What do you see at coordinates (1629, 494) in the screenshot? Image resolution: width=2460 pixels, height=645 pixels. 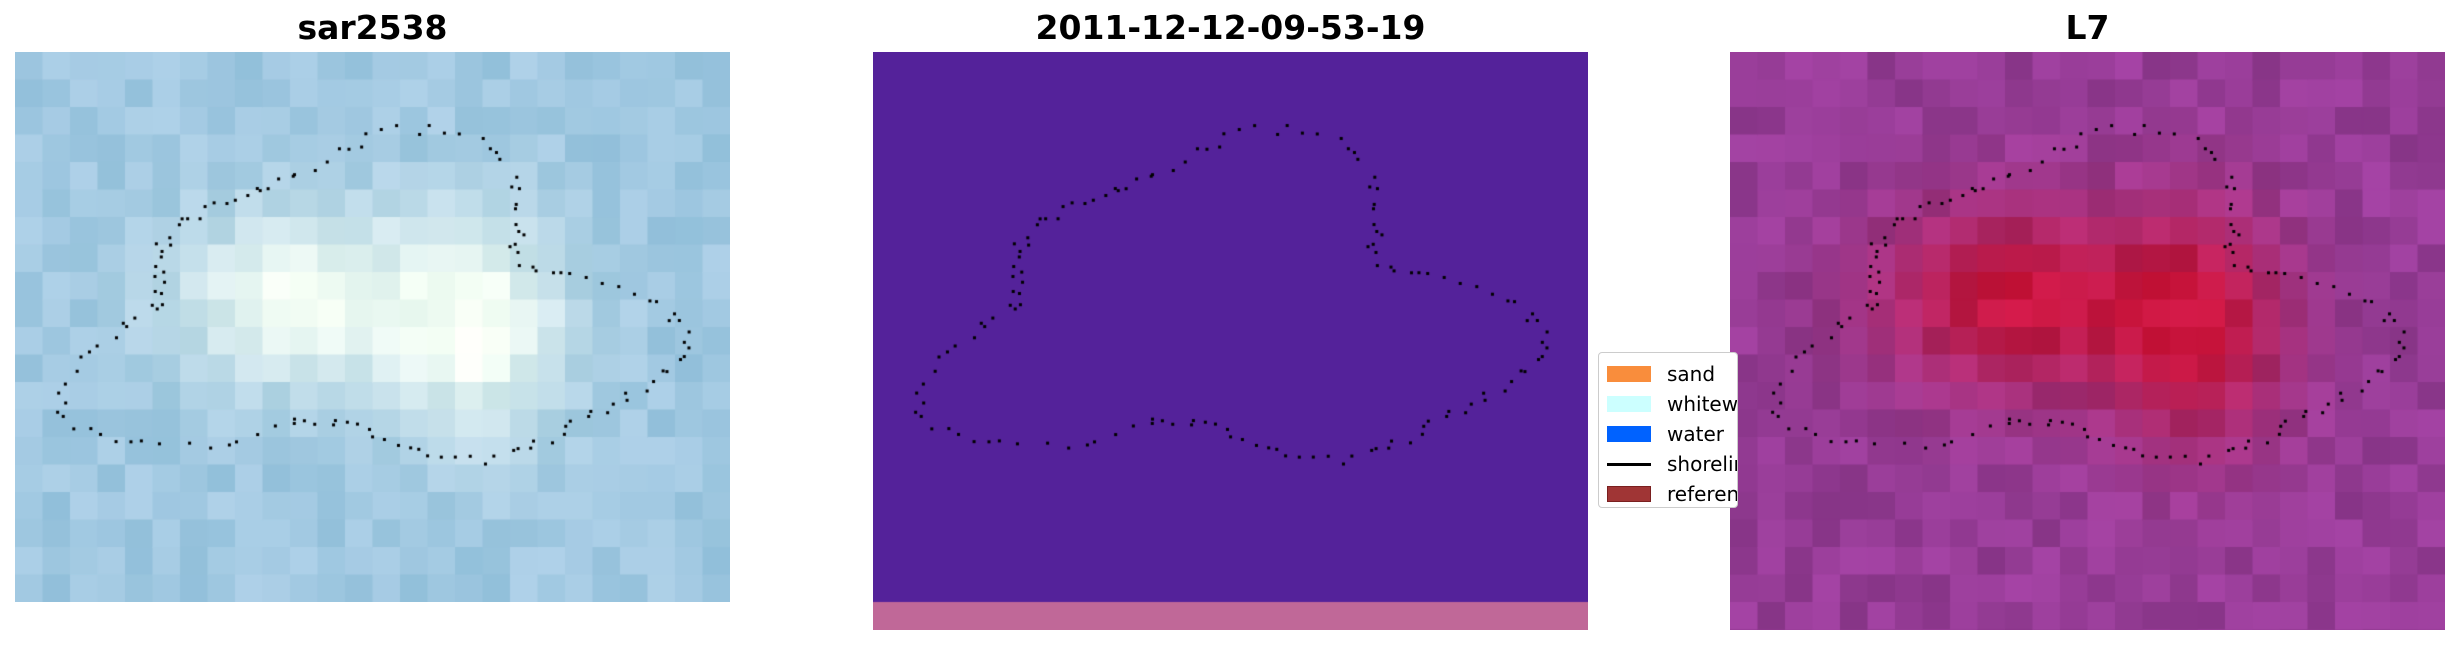 I see `reference-swatch` at bounding box center [1629, 494].